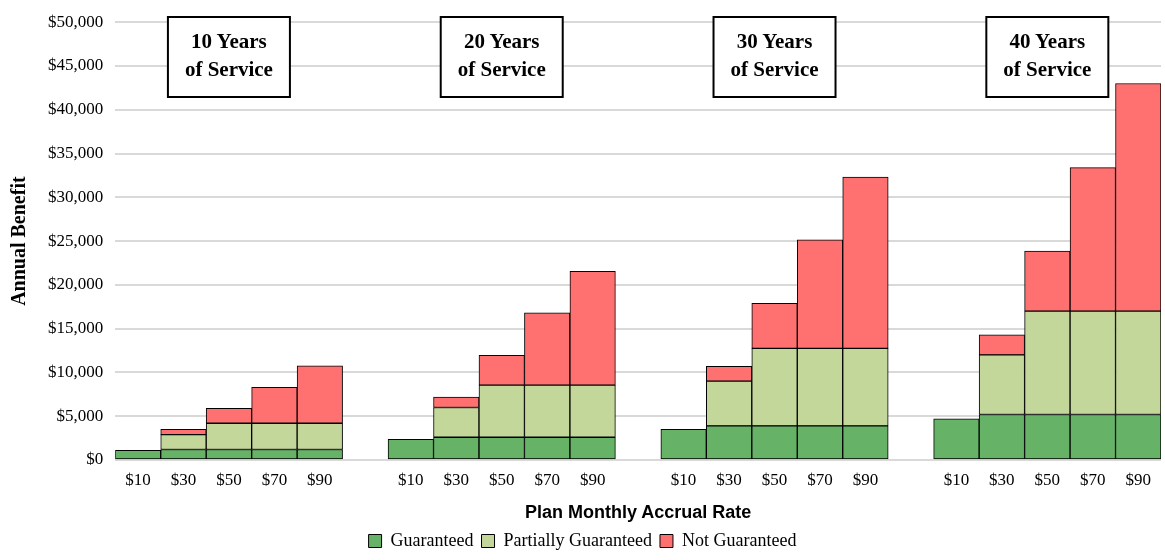 This screenshot has width=1165, height=560. What do you see at coordinates (76, 21) in the screenshot?
I see `y-tick-label: $50,000` at bounding box center [76, 21].